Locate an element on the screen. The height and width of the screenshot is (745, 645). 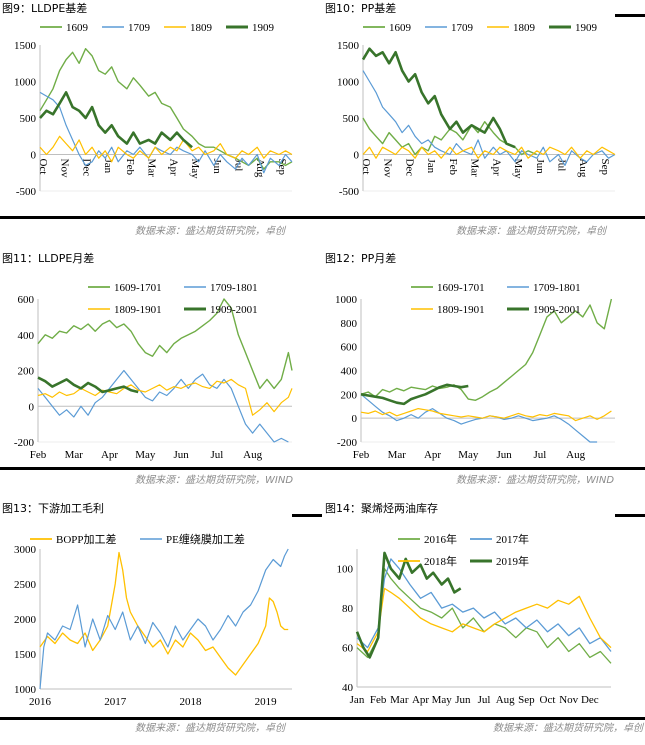
chart-title: 图12：PP月差 is located at coordinates (361, 258).